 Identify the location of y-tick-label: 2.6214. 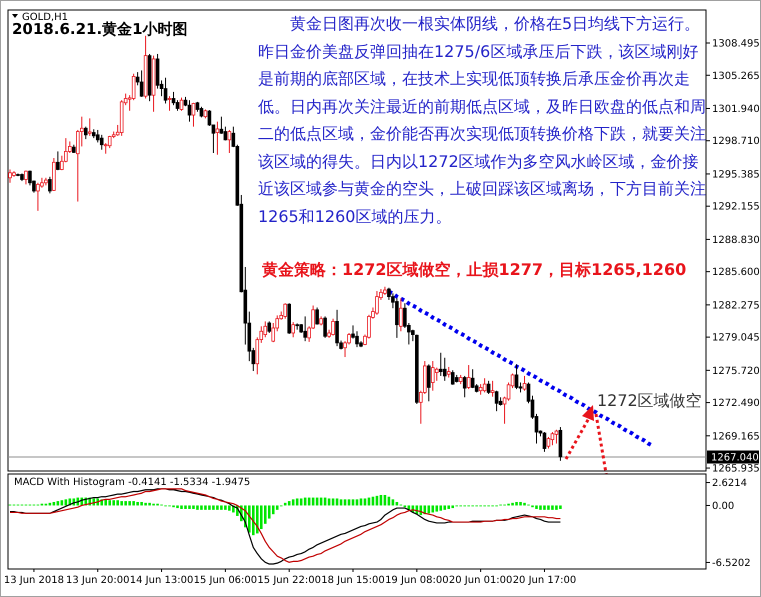
(729, 484).